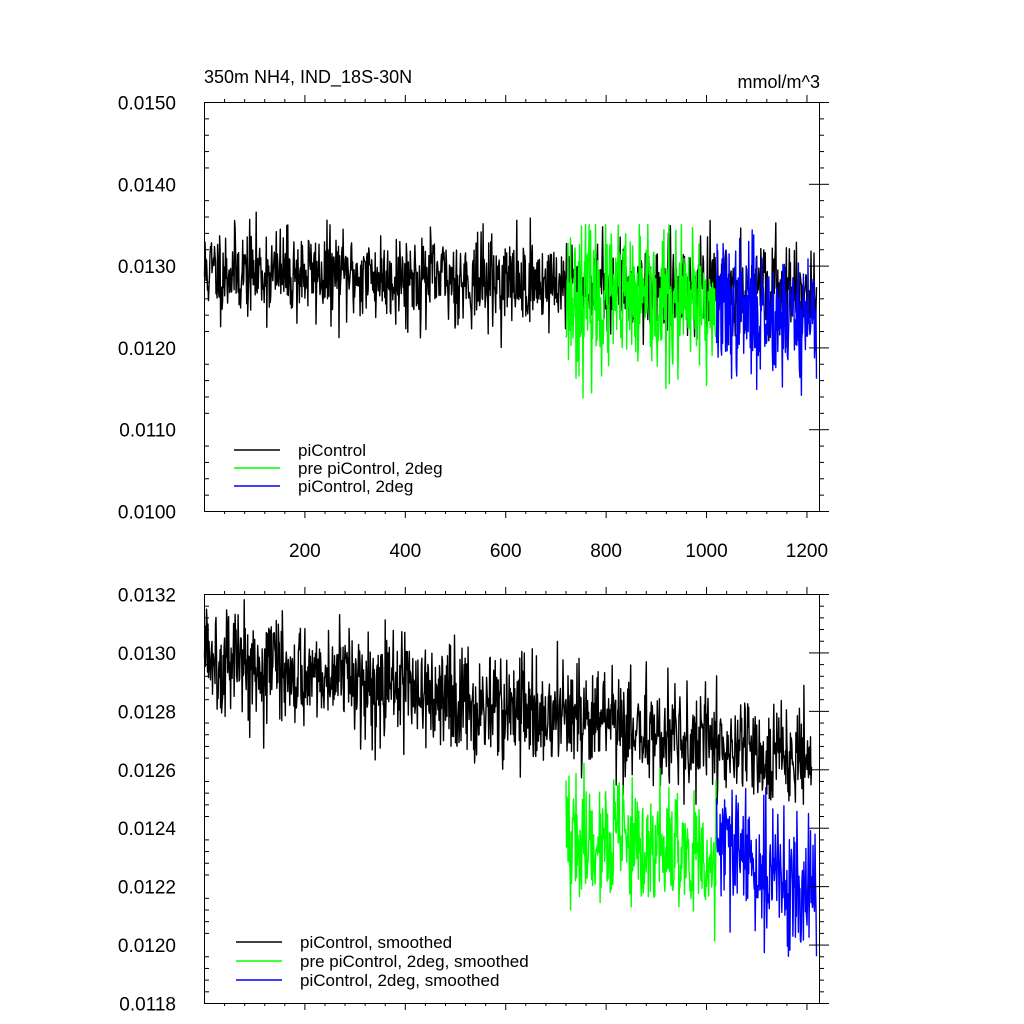 This screenshot has height=1024, width=1024. What do you see at coordinates (305, 551) in the screenshot?
I see `x-tick-label: 200` at bounding box center [305, 551].